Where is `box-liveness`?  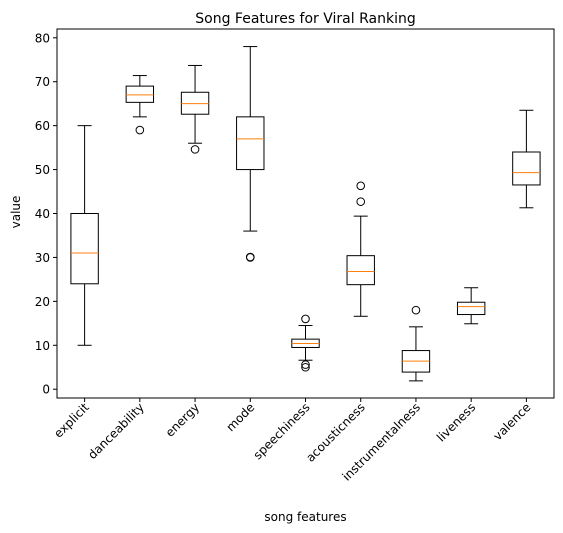
box-liveness is located at coordinates (471, 306).